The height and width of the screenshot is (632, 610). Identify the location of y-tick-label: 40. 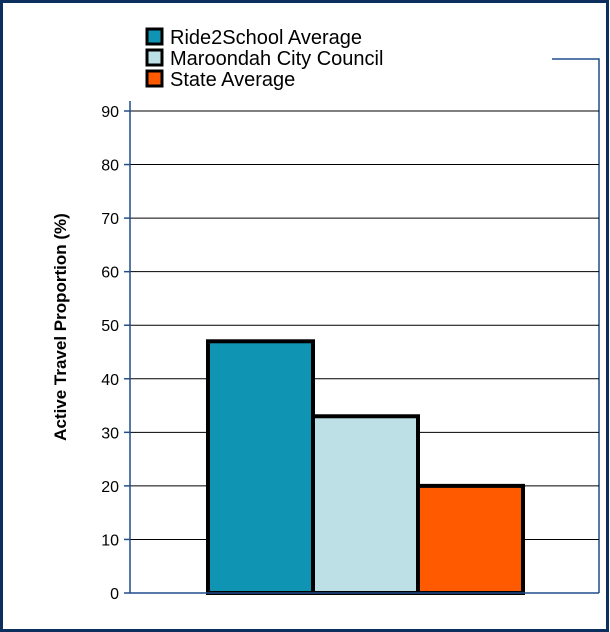
(110, 380).